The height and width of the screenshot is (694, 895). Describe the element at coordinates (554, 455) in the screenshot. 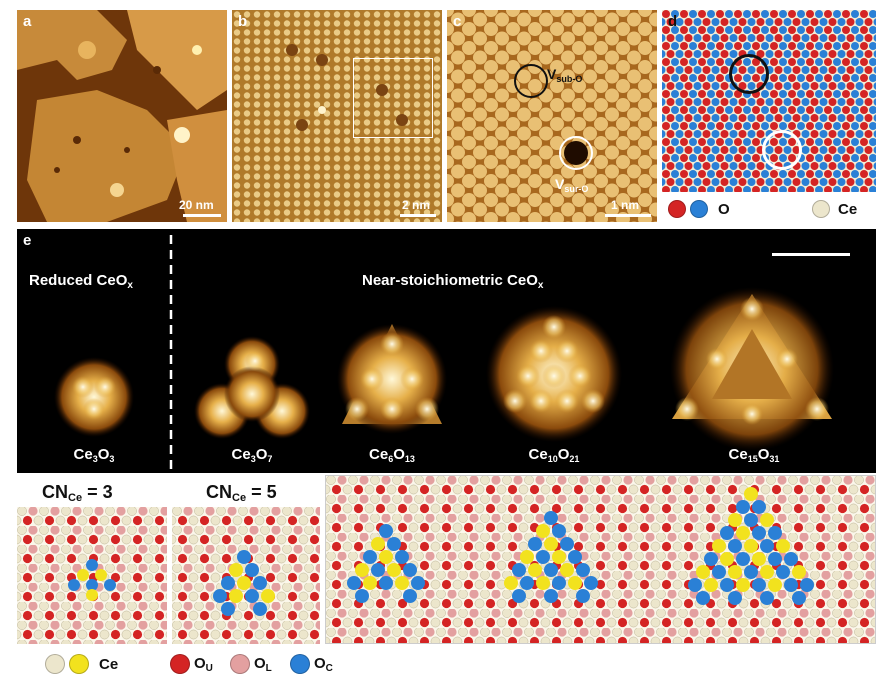

I see `formula-ce10o21: Ce10O21` at that location.